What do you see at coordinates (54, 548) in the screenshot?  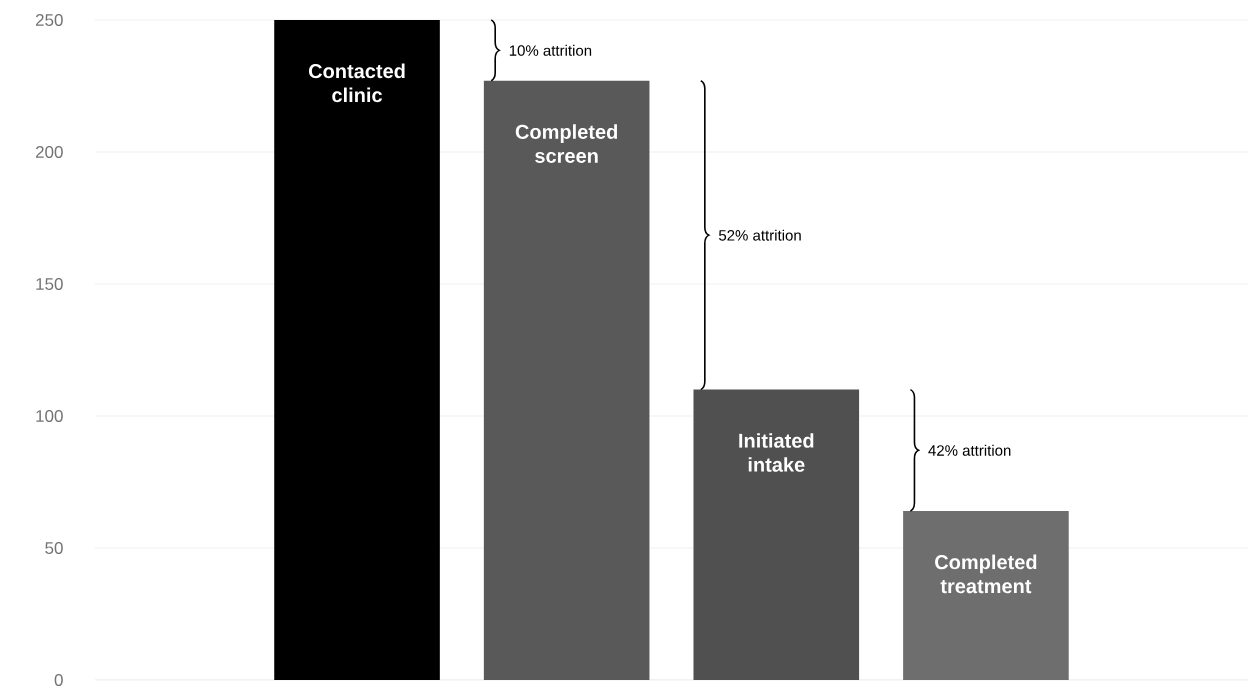 I see `y-tick-label: 50` at bounding box center [54, 548].